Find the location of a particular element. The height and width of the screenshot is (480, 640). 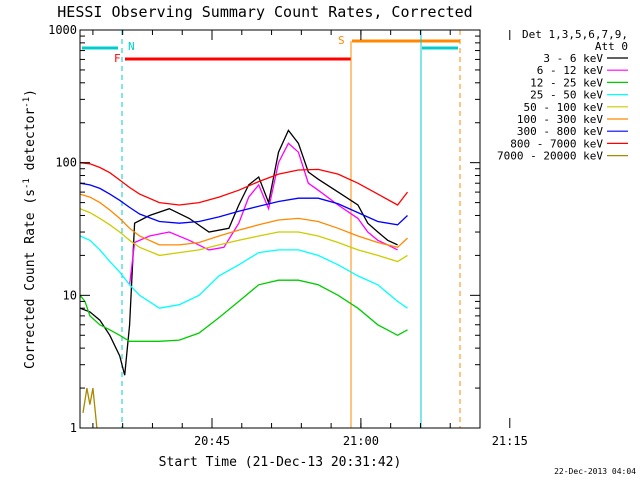

x-tick-label: 21:15 is located at coordinates (510, 441).